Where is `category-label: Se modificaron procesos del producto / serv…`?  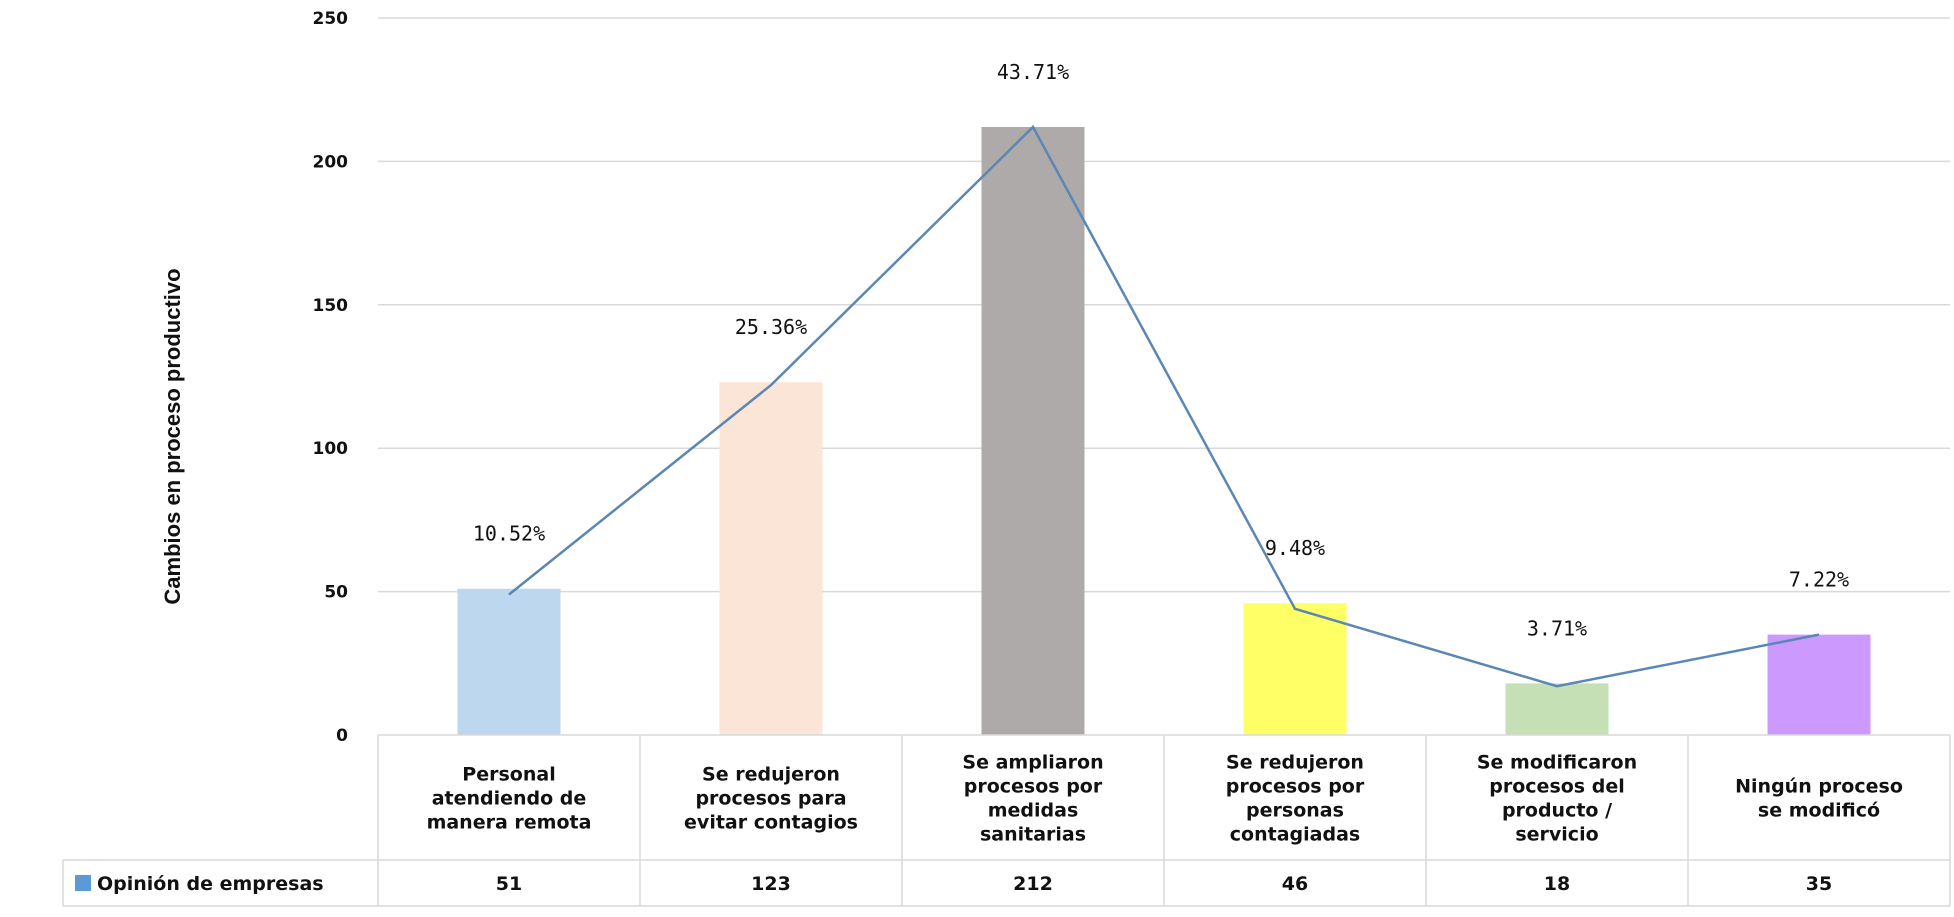
category-label: Se modificaron procesos del producto / serv… is located at coordinates (1557, 799).